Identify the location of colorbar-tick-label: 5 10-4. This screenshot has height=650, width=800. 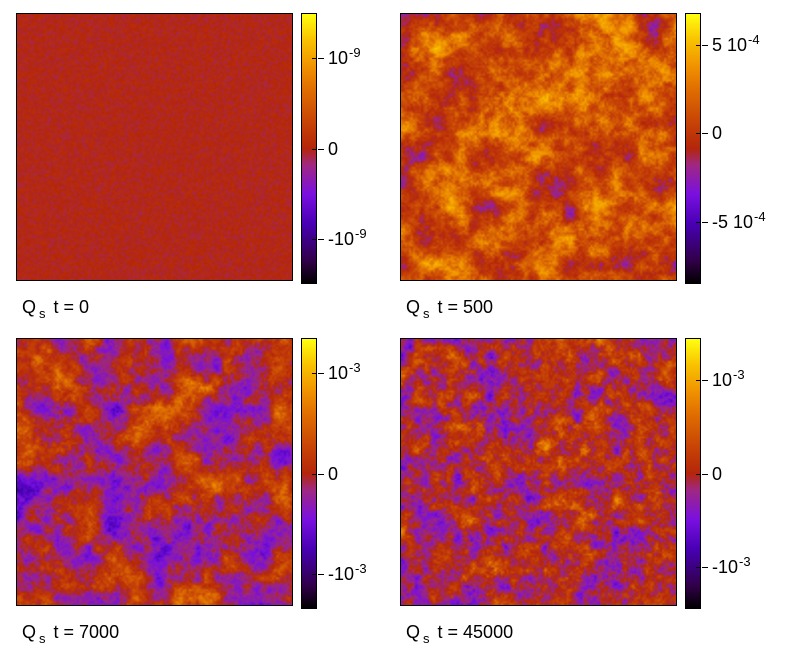
(736, 43).